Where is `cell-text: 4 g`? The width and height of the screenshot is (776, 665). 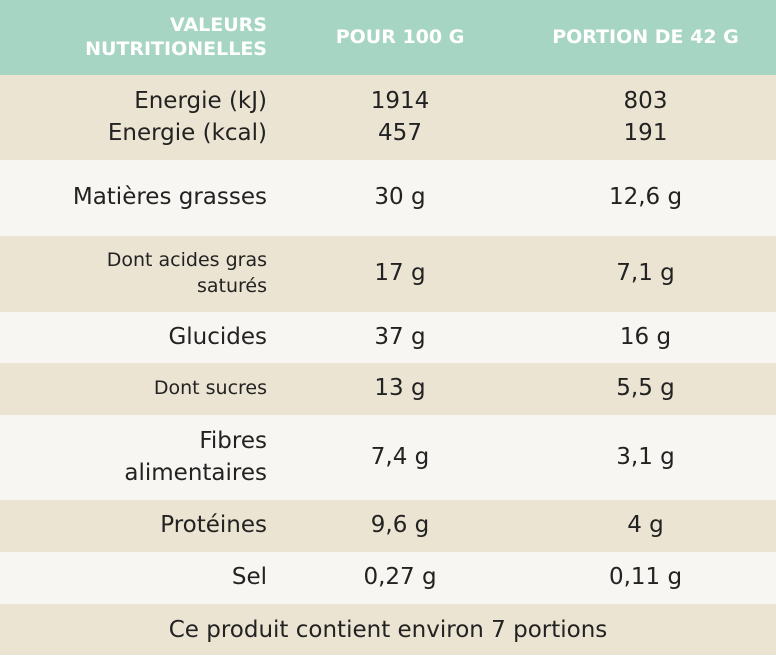
cell-text: 4 g is located at coordinates (645, 525).